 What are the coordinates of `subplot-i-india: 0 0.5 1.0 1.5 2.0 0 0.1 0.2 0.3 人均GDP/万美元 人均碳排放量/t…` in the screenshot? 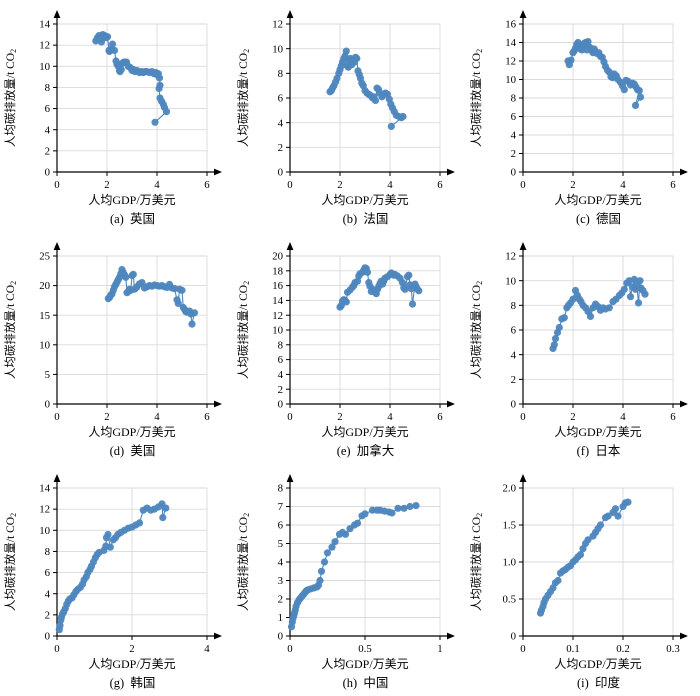 It's located at (582, 580).